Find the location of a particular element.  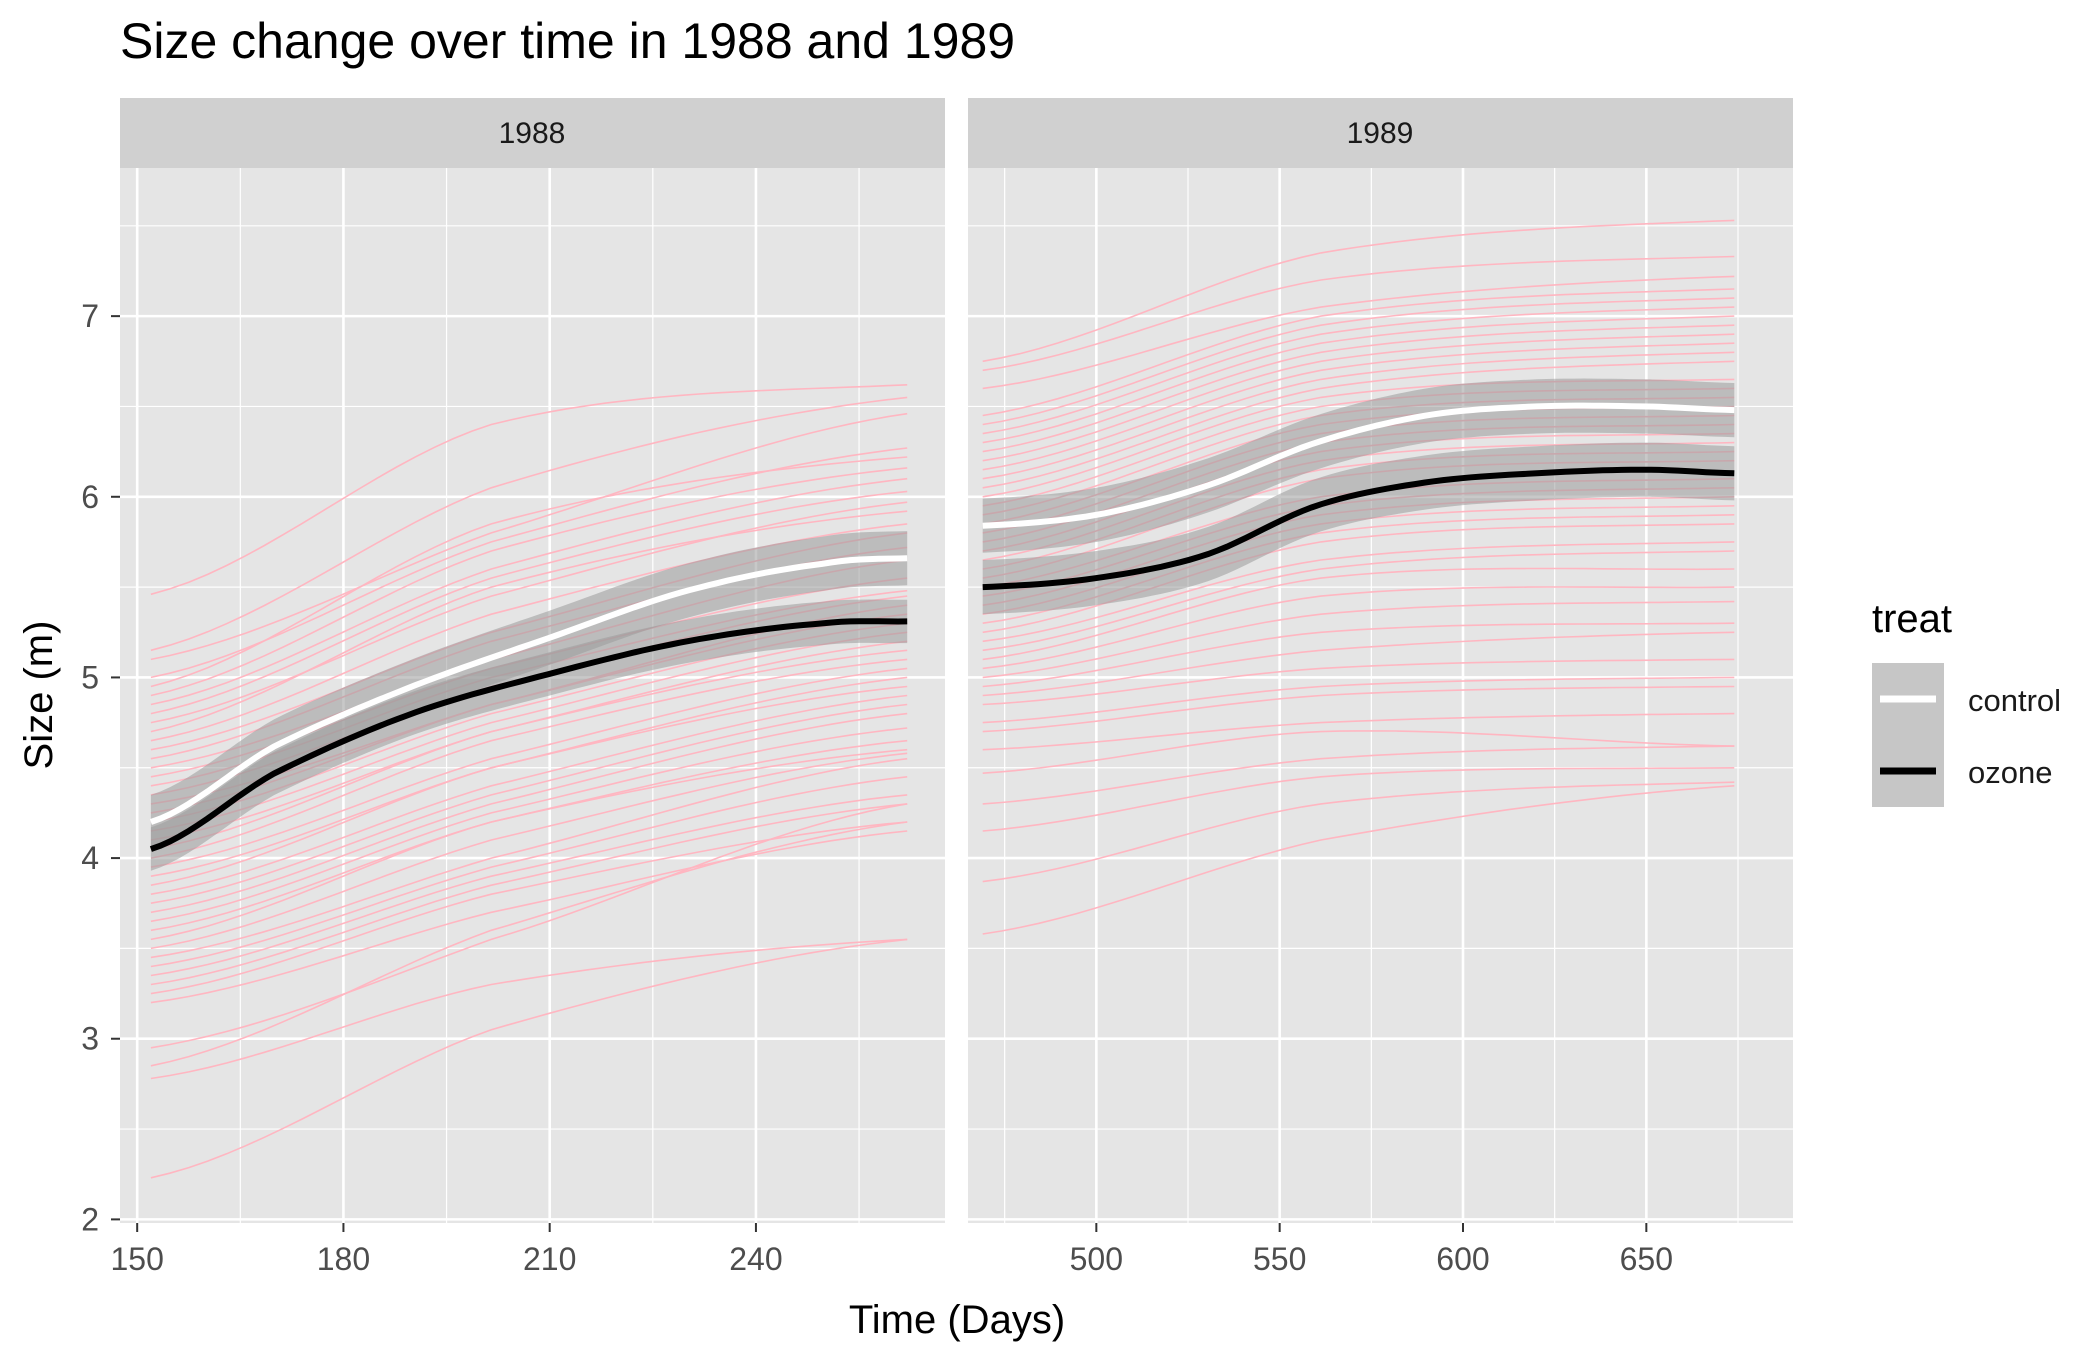

ribbon-ozone-1989 is located at coordinates (1358, 528).